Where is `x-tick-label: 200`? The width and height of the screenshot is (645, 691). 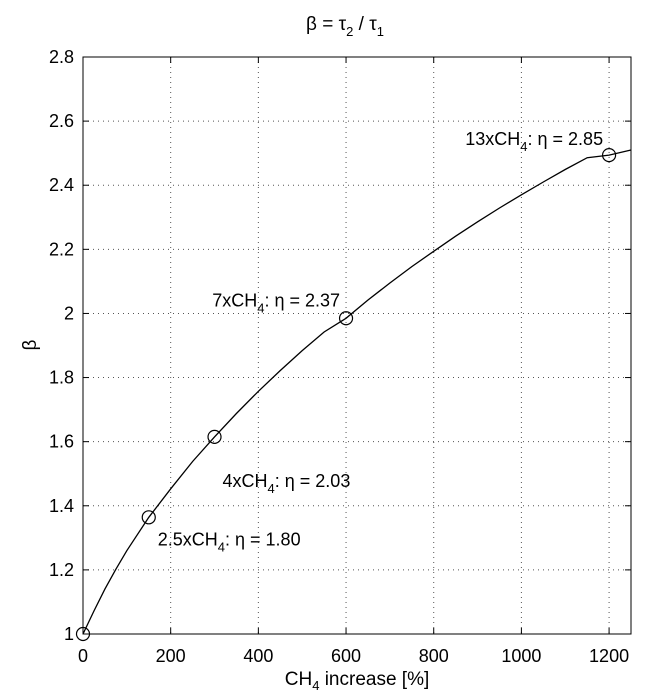 x-tick-label: 200 is located at coordinates (171, 656).